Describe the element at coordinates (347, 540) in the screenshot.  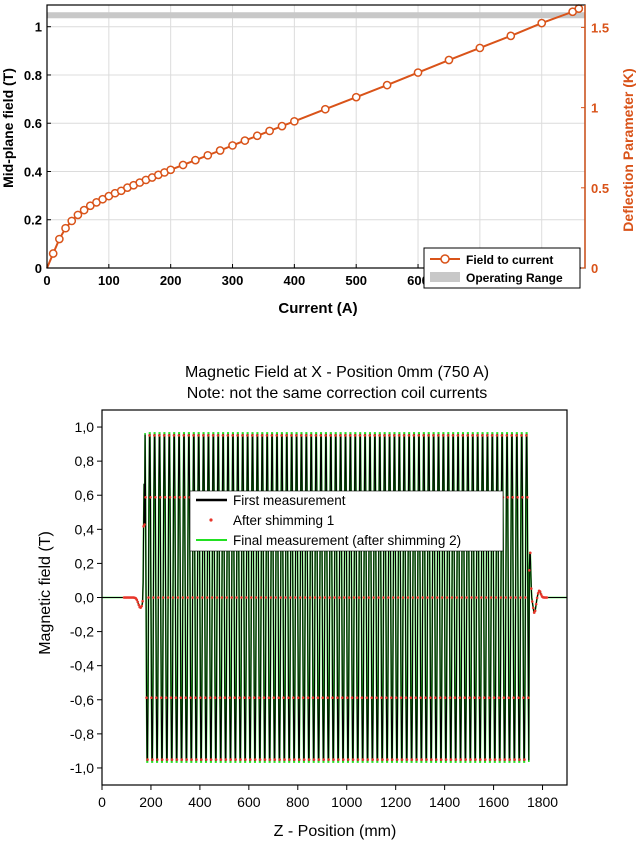
I see `legend-label-final-measurement: Final measurement (after shimming 2)` at that location.